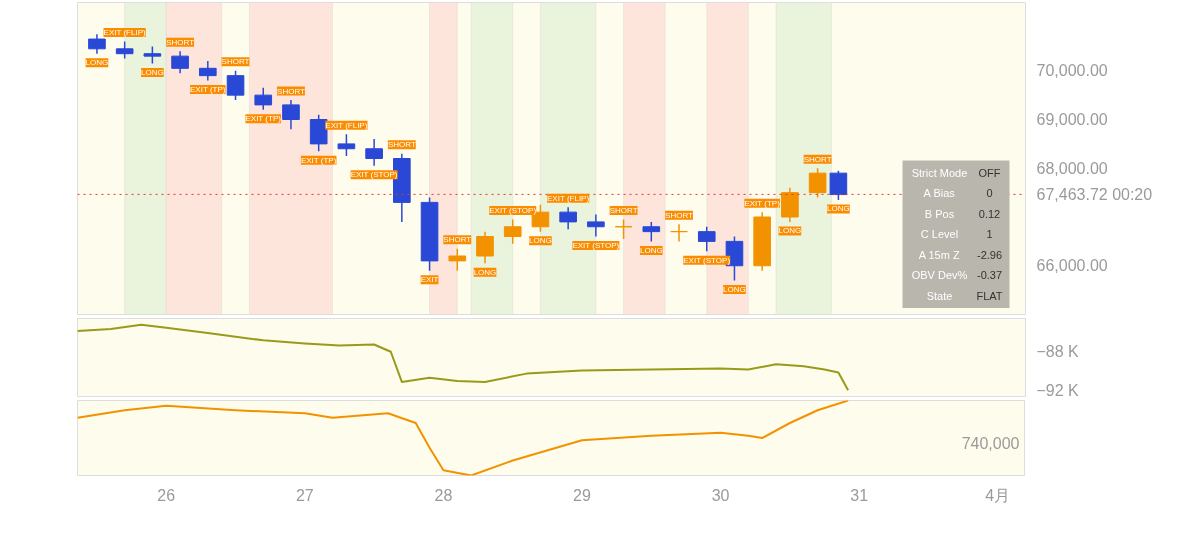 The image size is (1200, 554). What do you see at coordinates (1094, 194) in the screenshot?
I see `ref-line-label: 67,463.72 00:20` at bounding box center [1094, 194].